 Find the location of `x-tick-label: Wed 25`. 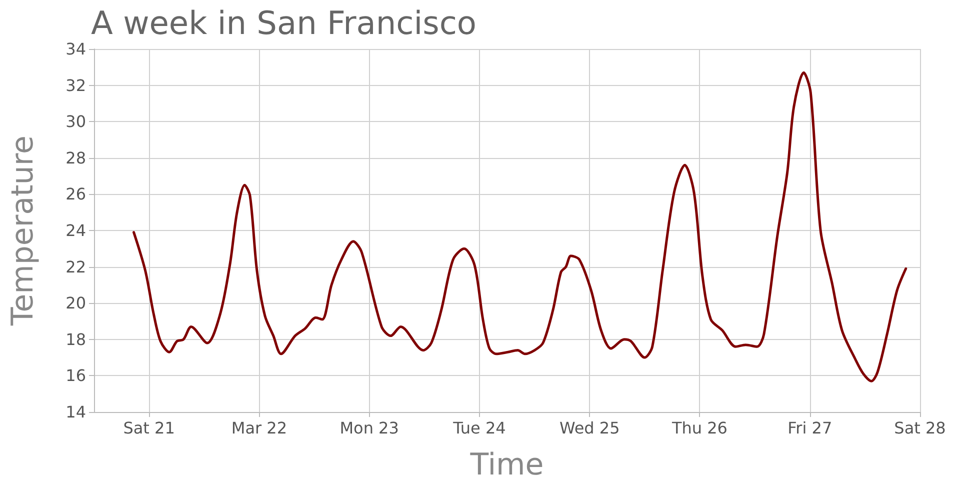

x-tick-label: Wed 25 is located at coordinates (589, 428).